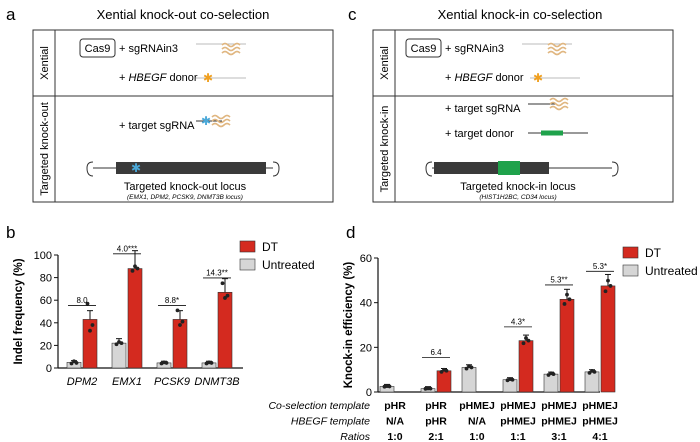 This screenshot has width=700, height=442. I want to click on b-y-label: Indel frequency (%), so click(19, 311).